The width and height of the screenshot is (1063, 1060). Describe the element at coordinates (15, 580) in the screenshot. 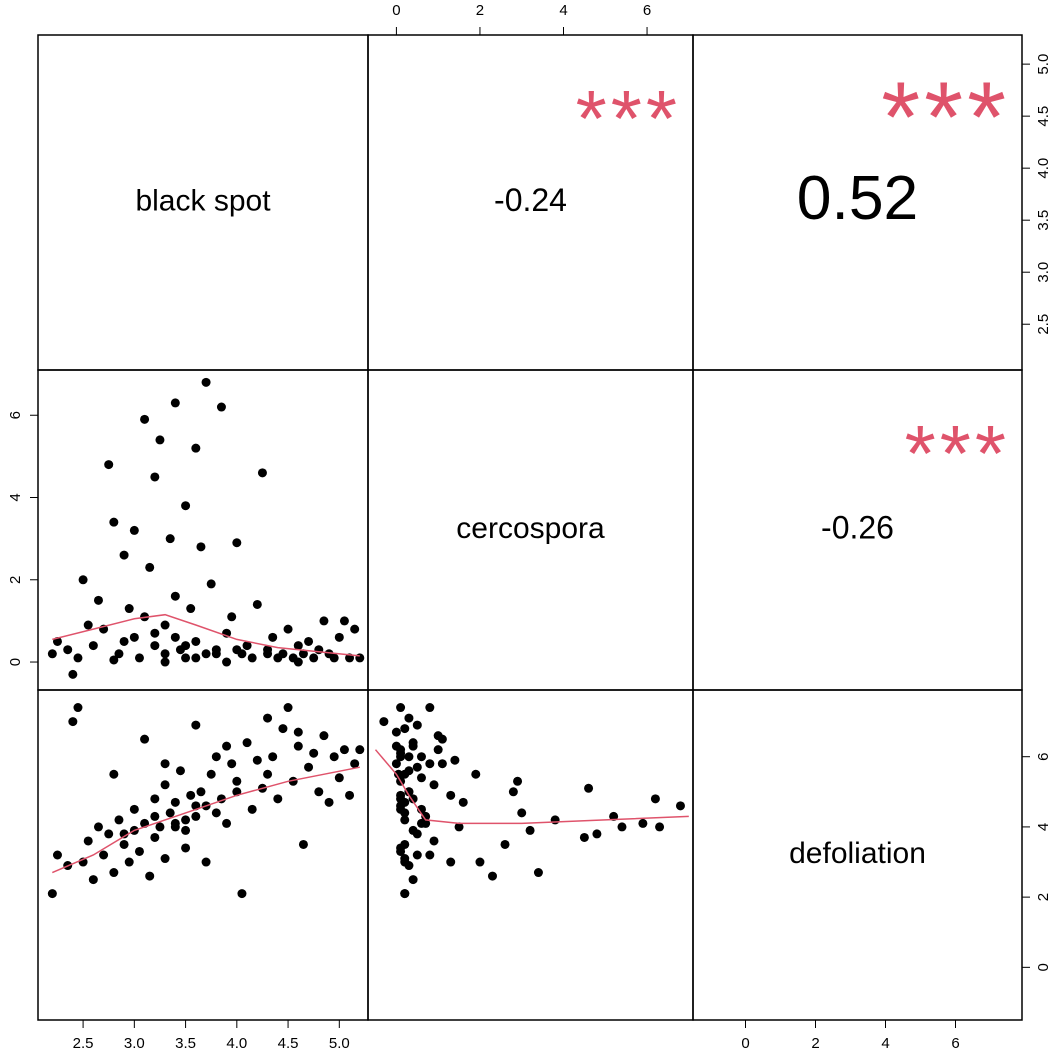

I see `y-tick-label: 2` at that location.